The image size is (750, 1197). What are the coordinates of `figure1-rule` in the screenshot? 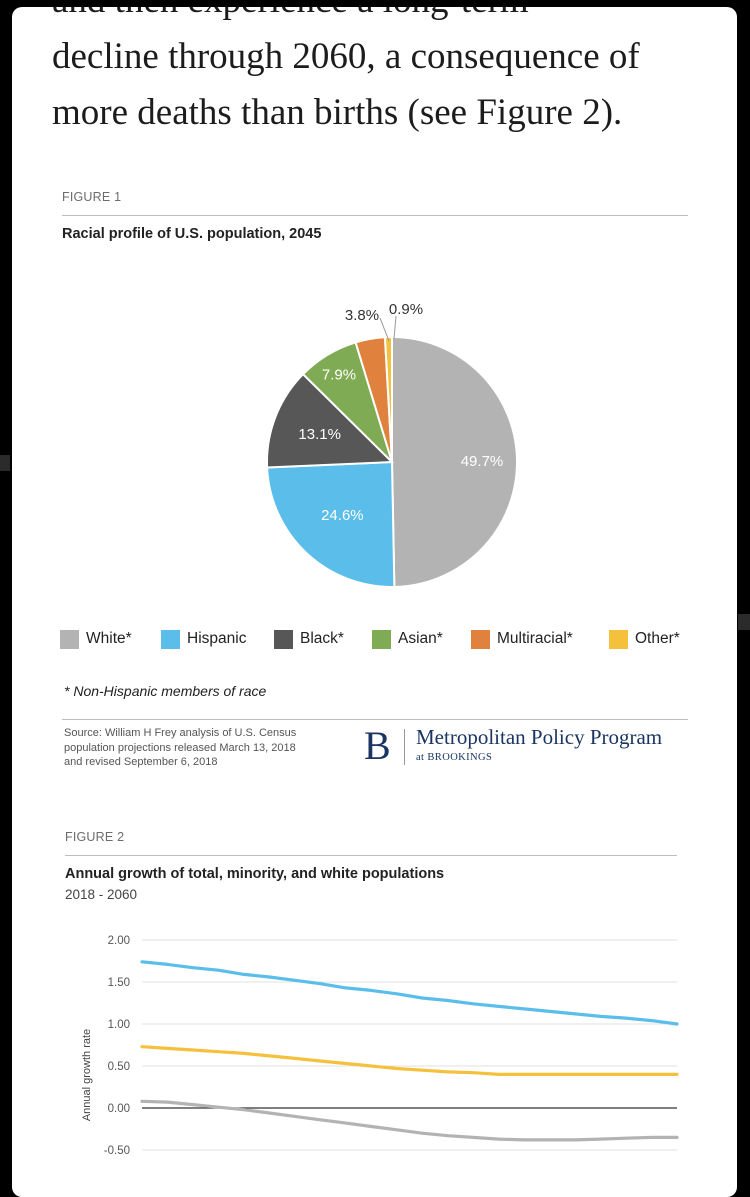 It's located at (375, 215).